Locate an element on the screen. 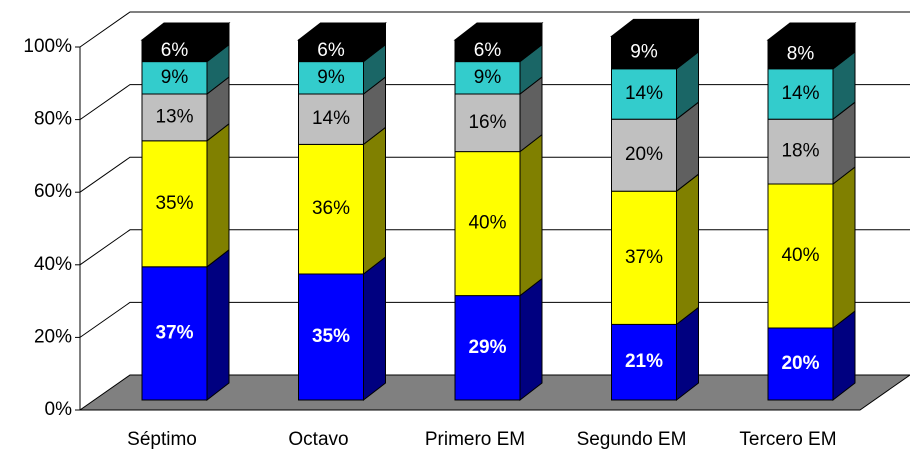  y-tick-label: 20% is located at coordinates (53, 336).